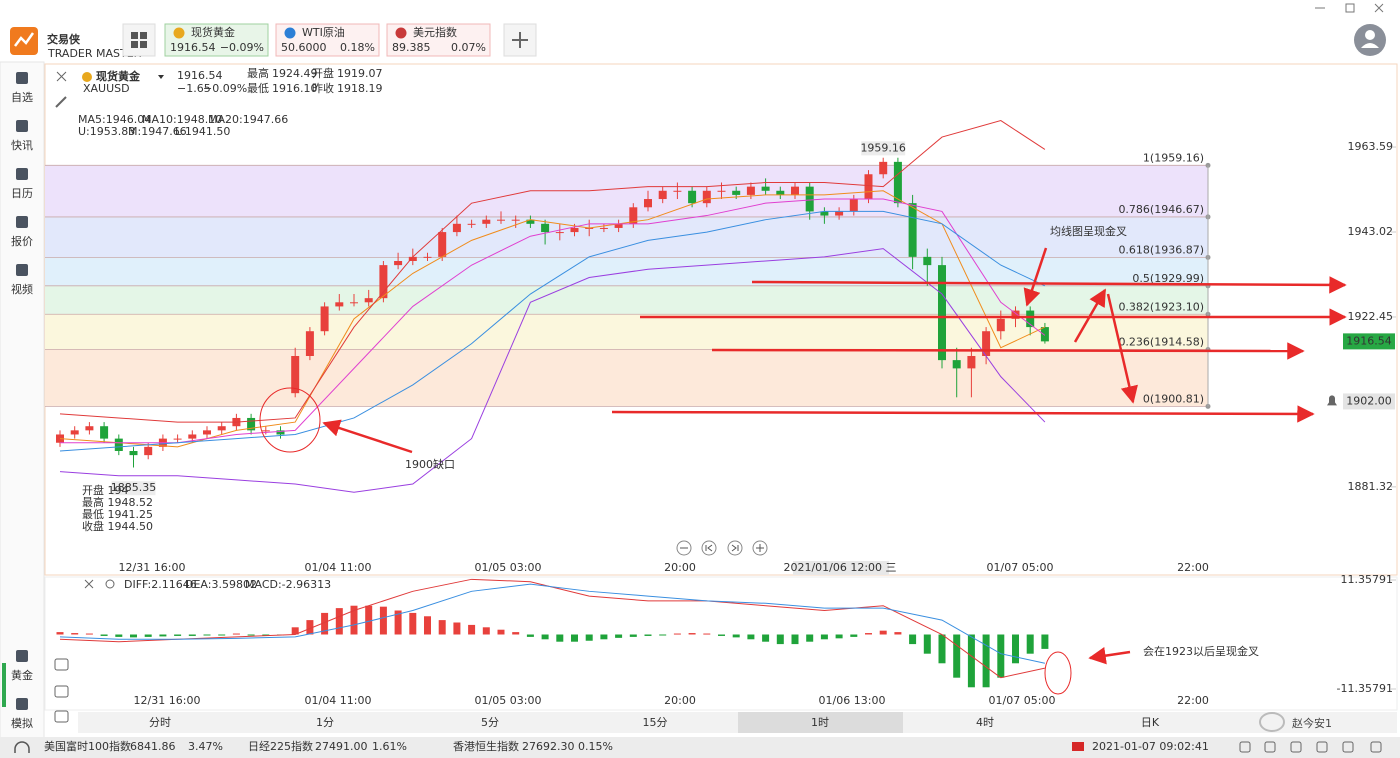  What do you see at coordinates (323, 32) in the screenshot?
I see `tab-name: WTI原油` at bounding box center [323, 32].